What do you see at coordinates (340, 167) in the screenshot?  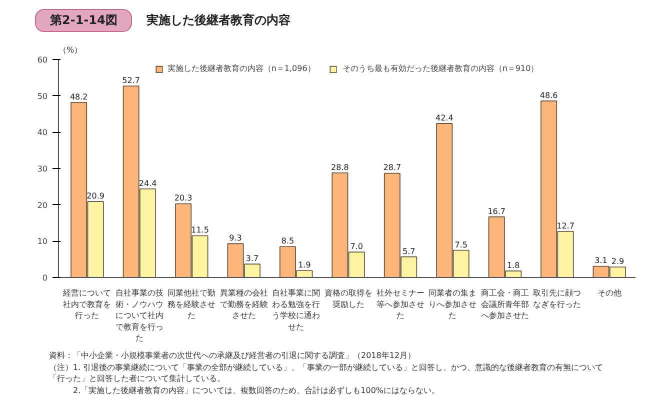 I see `data-label: 28.8` at bounding box center [340, 167].